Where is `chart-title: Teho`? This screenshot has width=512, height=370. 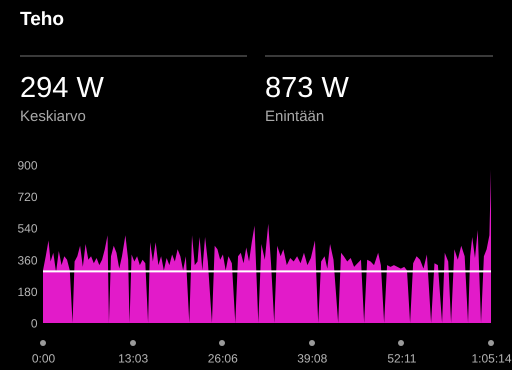
chart-title: Teho is located at coordinates (42, 20).